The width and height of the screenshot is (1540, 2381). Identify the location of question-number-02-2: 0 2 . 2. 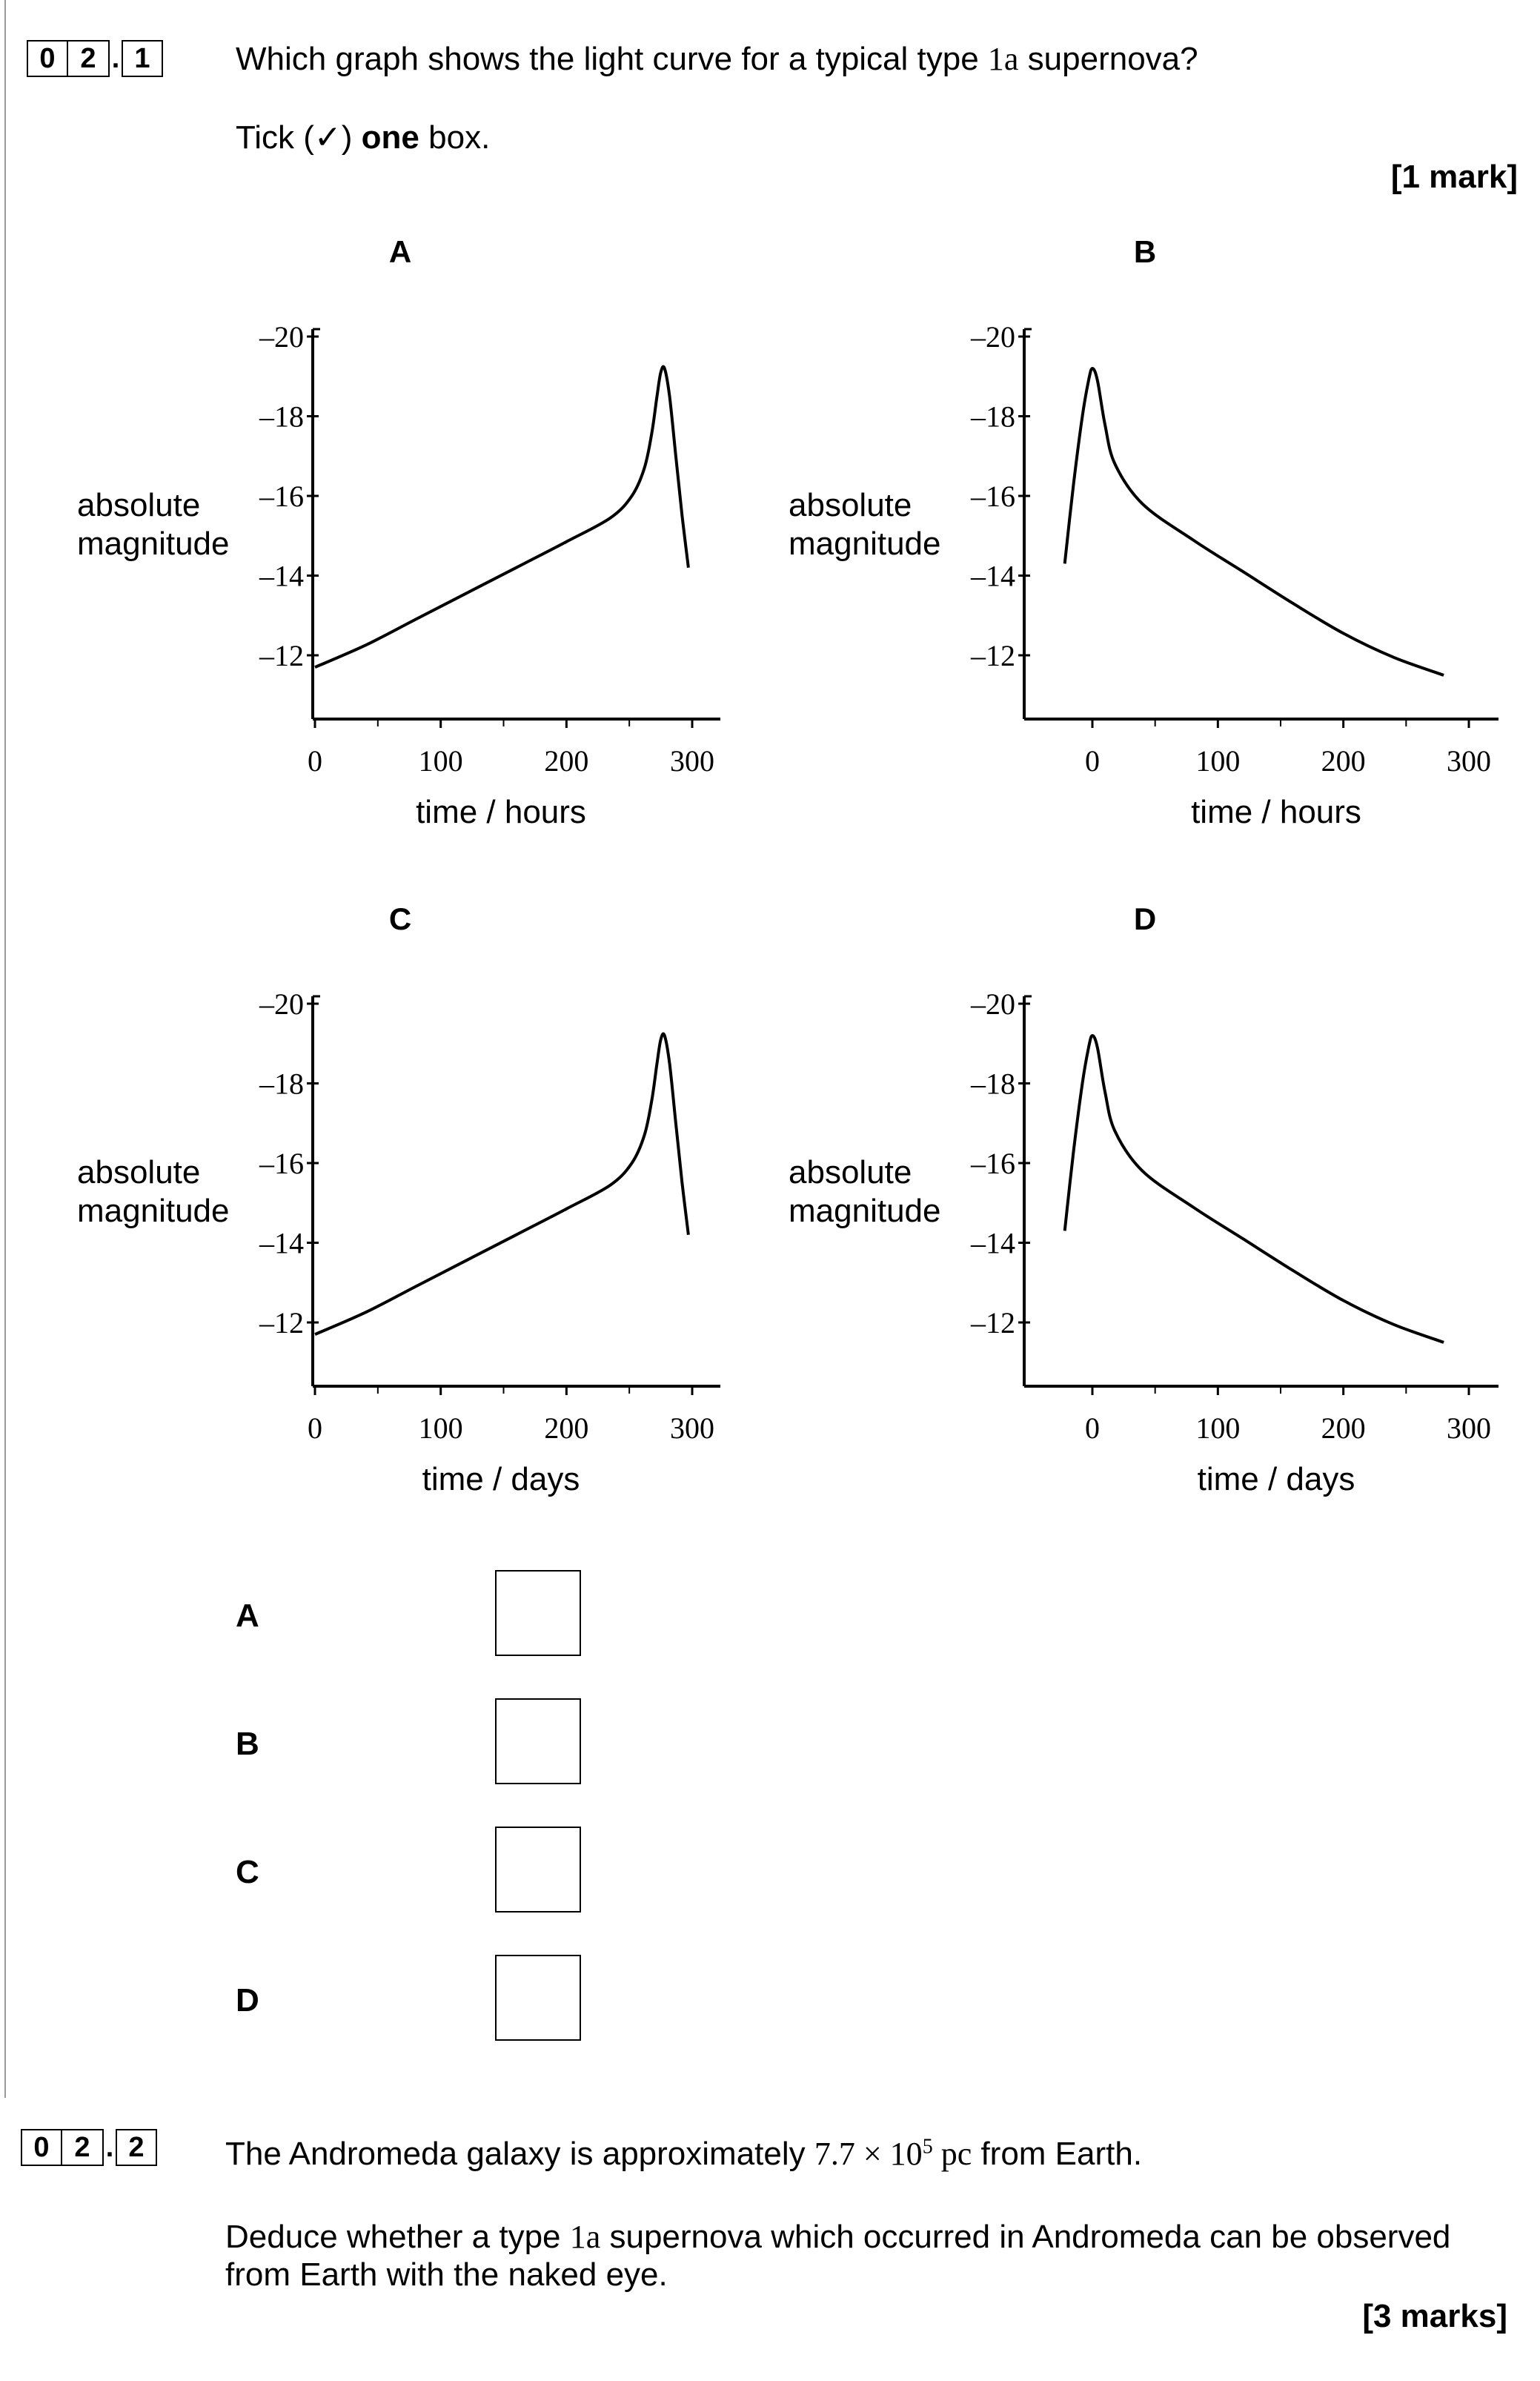
(89, 2147).